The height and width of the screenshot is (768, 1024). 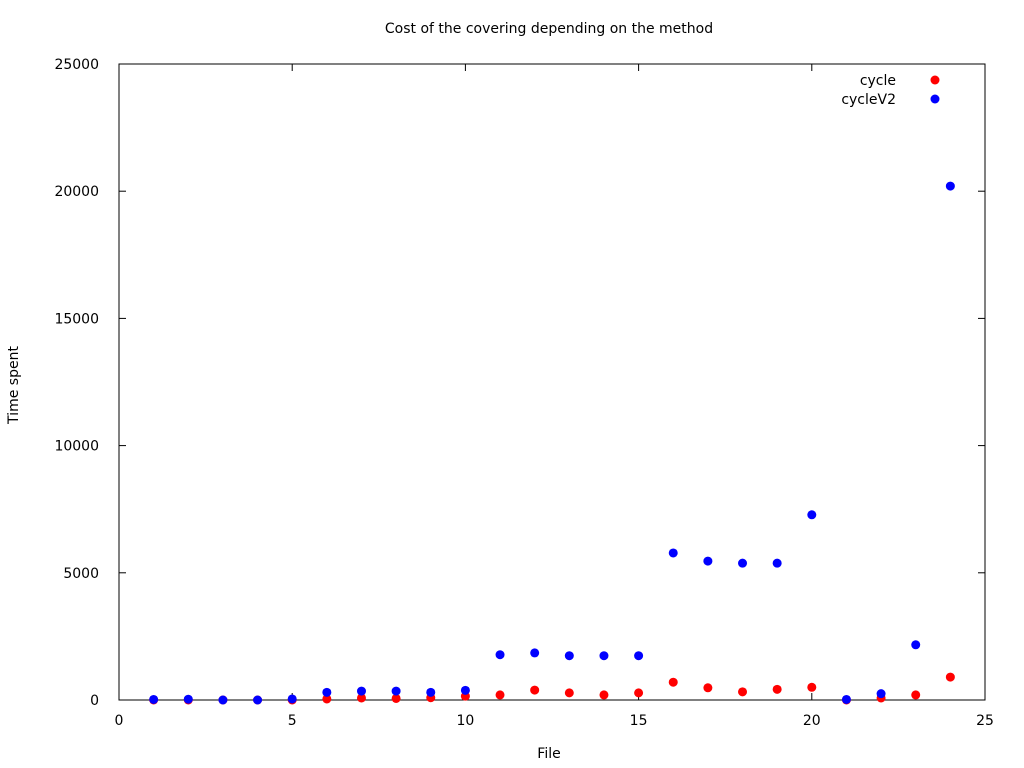 What do you see at coordinates (935, 99) in the screenshot?
I see `legend-marker-cycleV2` at bounding box center [935, 99].